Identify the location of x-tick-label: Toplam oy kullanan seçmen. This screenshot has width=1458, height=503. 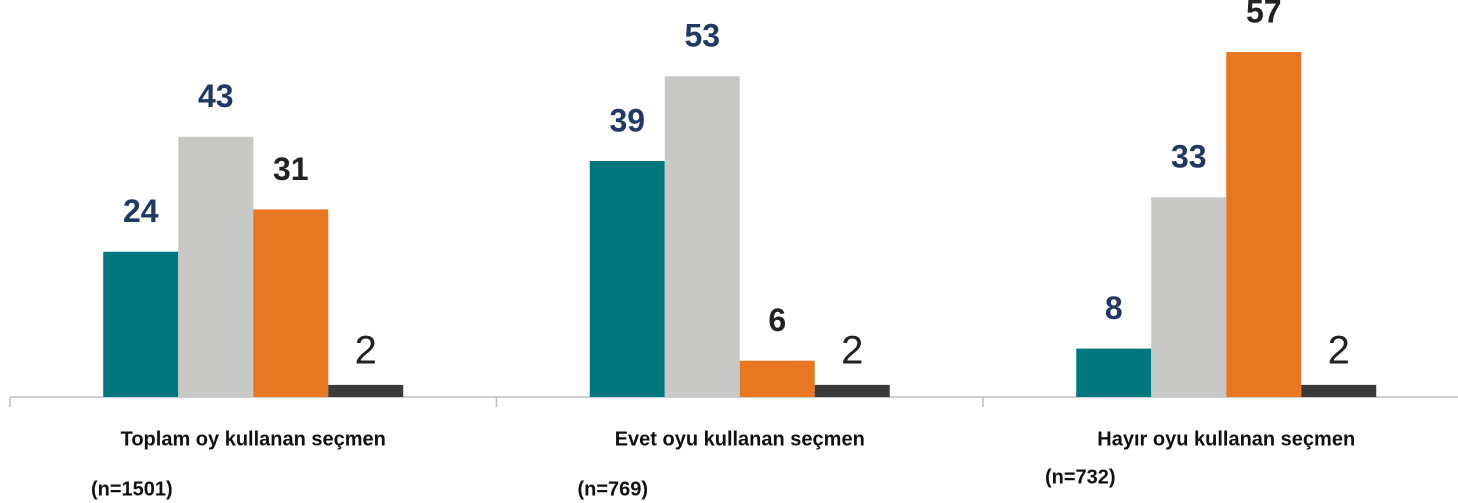
(253, 439).